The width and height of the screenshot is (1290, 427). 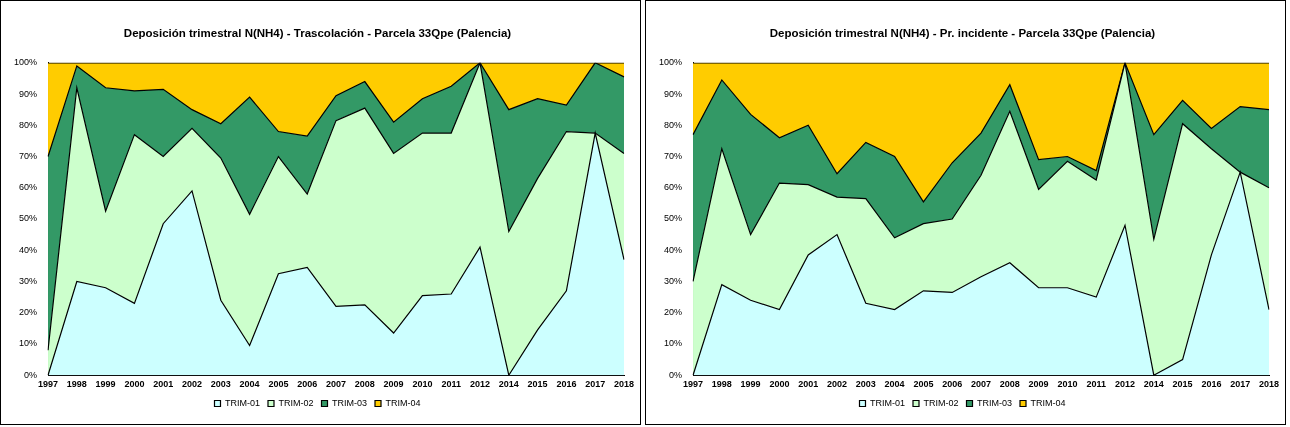 What do you see at coordinates (317, 33) in the screenshot?
I see `chart-title: Deposición trimestral N(NH4) - Trascolación - Parcela 33Qpe (Palencia)` at bounding box center [317, 33].